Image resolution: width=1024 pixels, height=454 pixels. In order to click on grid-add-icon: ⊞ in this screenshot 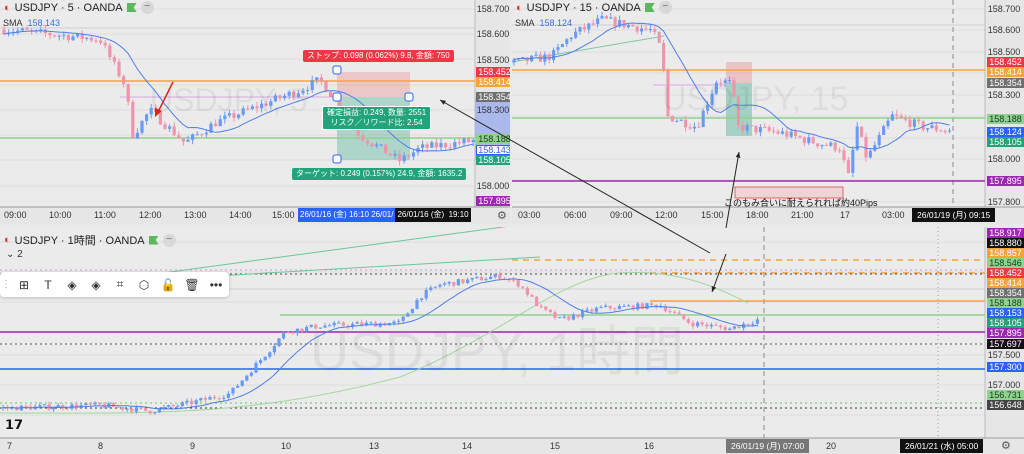, I will do `click(24, 284)`.